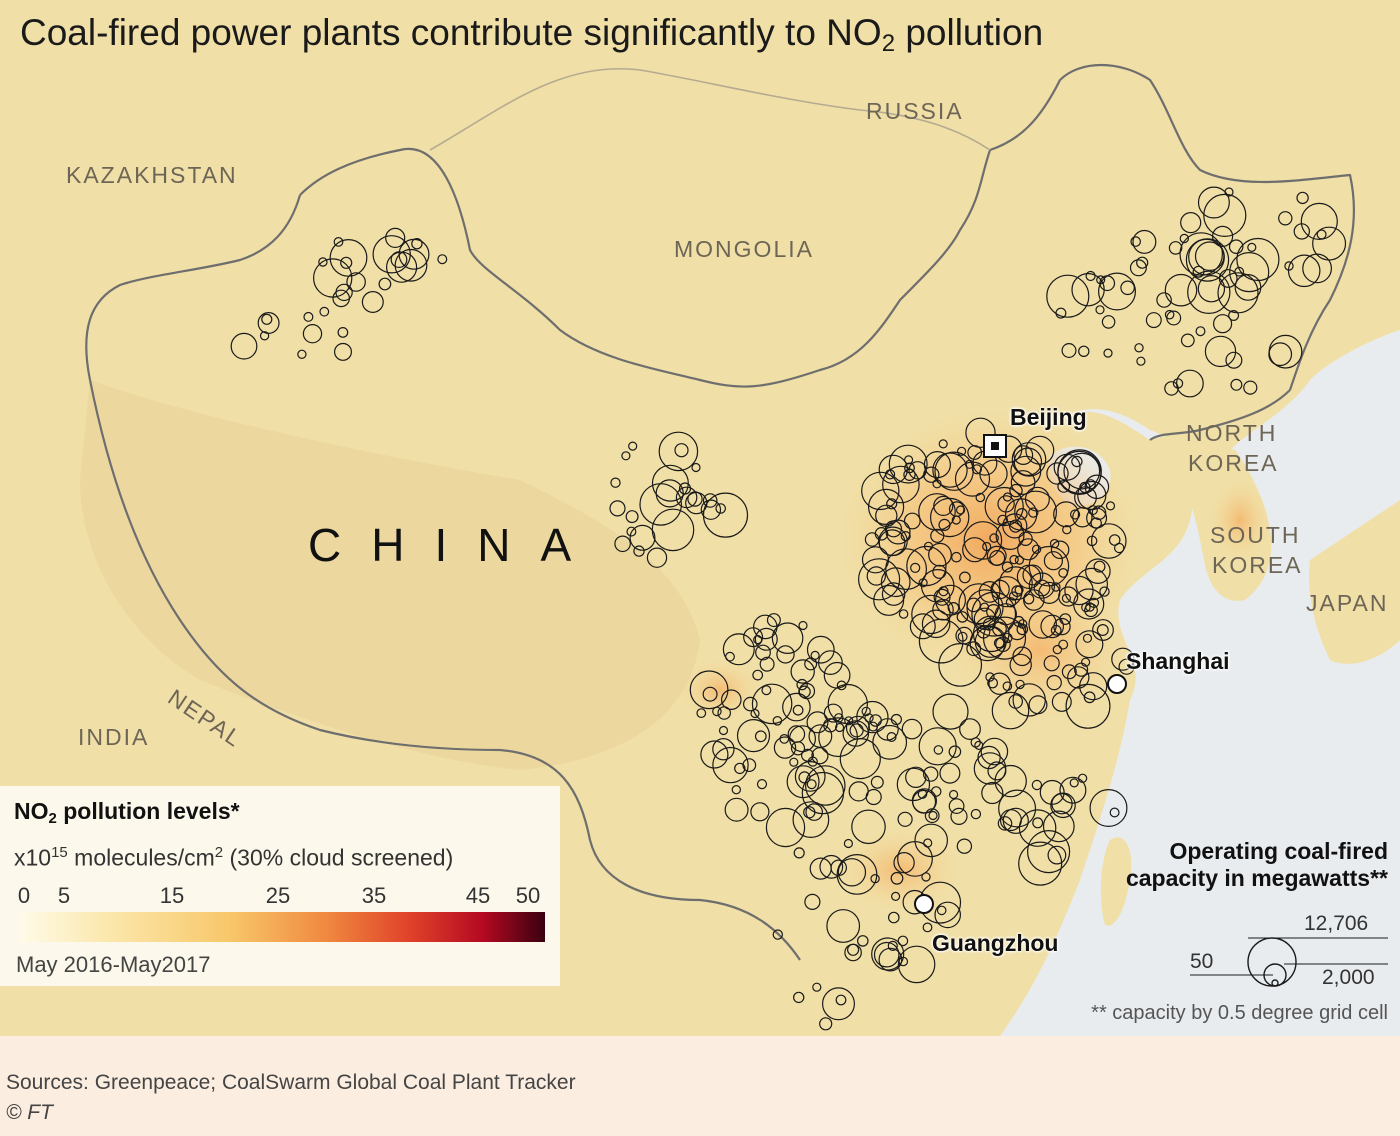 Image resolution: width=1400 pixels, height=1136 pixels. I want to click on capacity-note: ** capacity by 0.5 degree grid cell, so click(1239, 1013).